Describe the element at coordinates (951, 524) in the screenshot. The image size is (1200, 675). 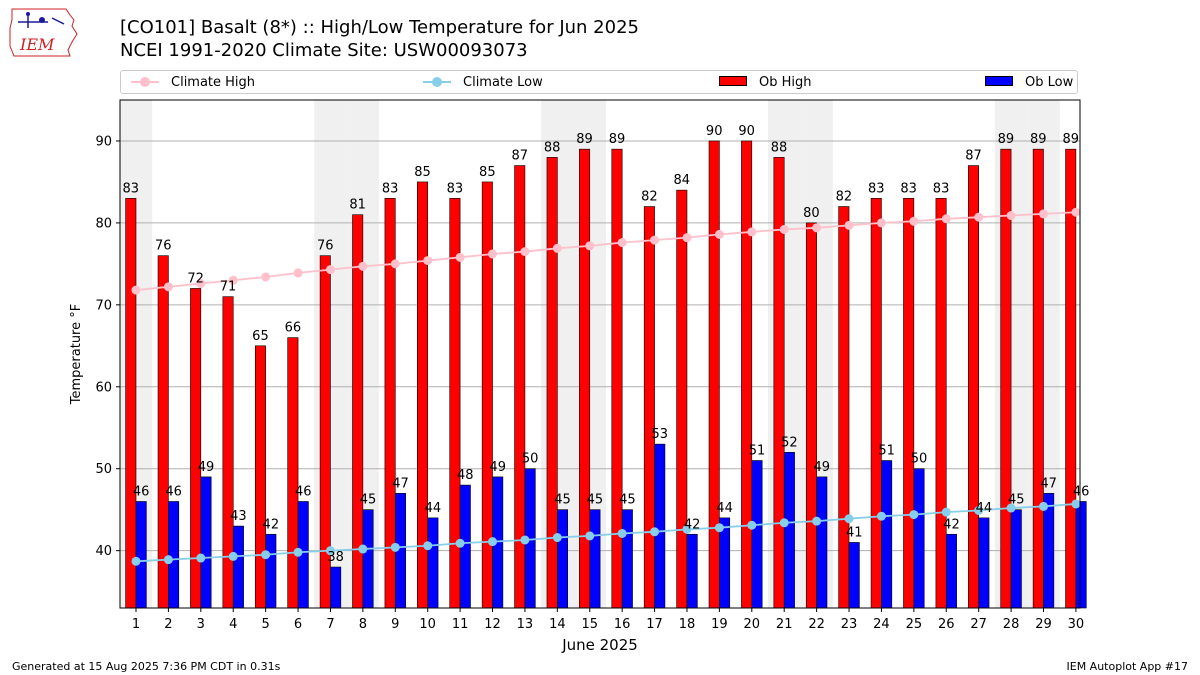
I see `ob-low-label-day-26: 42` at that location.